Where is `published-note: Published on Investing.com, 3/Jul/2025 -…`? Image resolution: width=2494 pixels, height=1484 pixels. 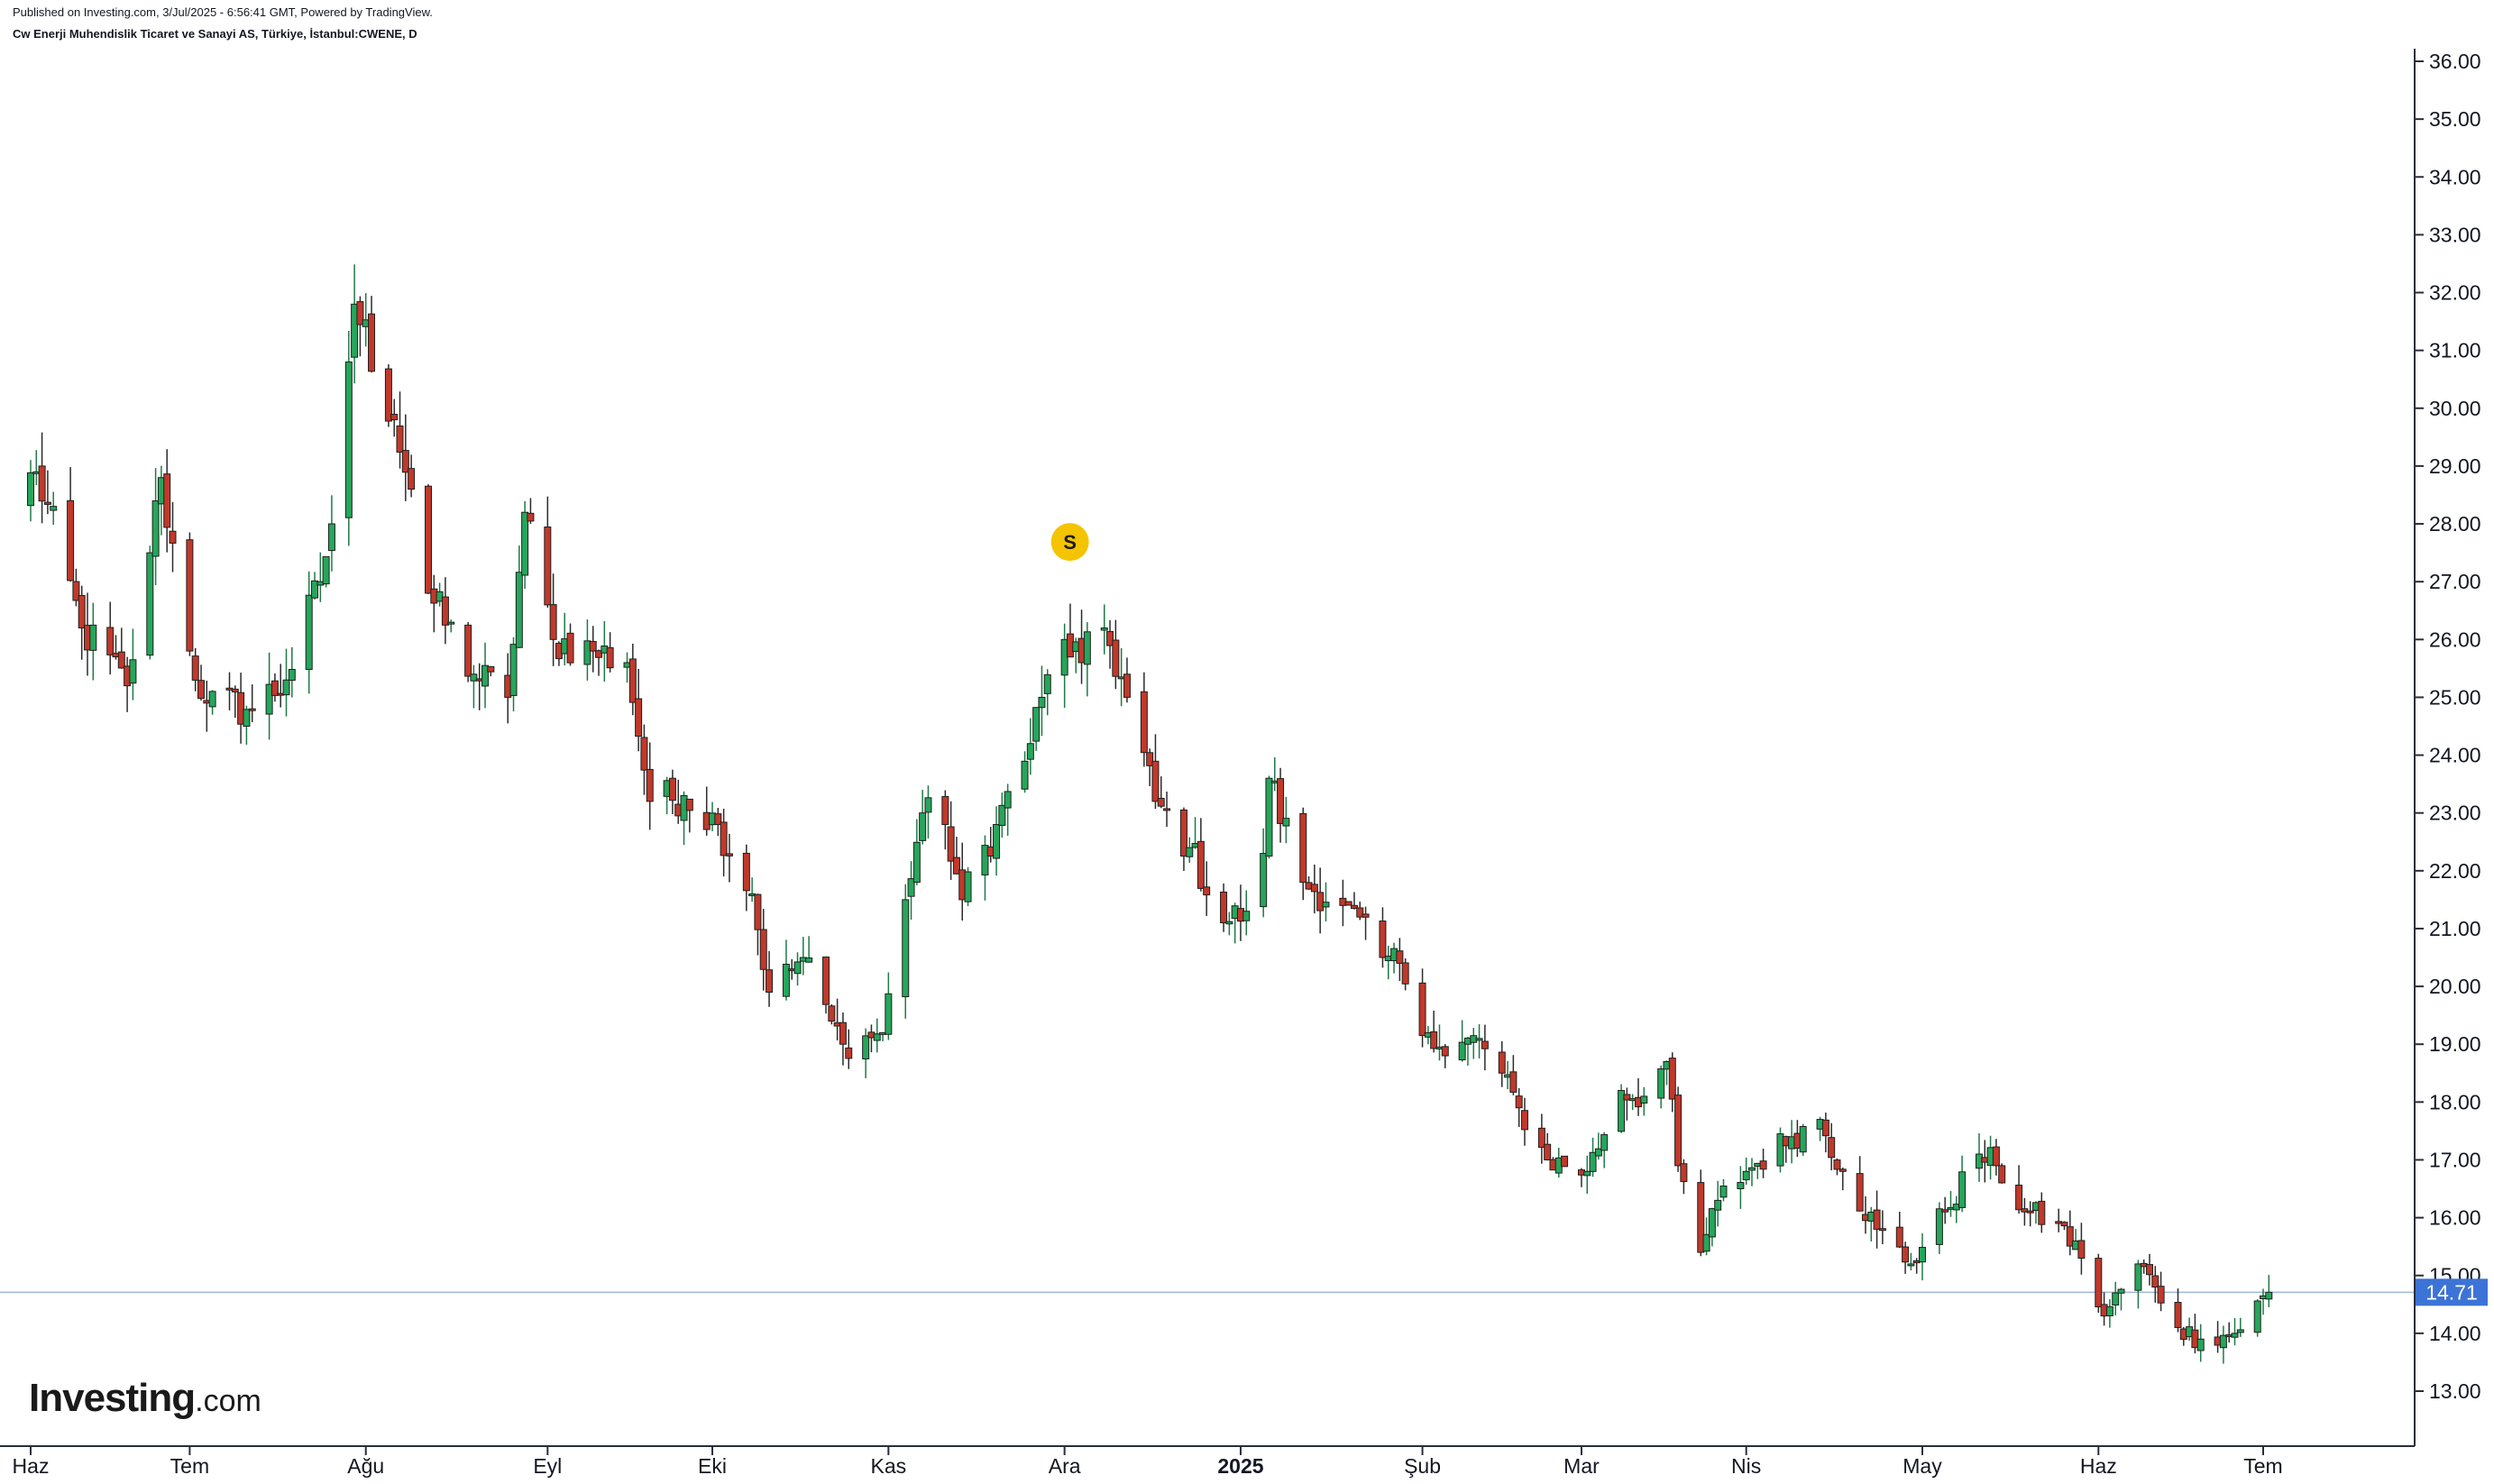 published-note: Published on Investing.com, 3/Jul/2025 -… is located at coordinates (223, 12).